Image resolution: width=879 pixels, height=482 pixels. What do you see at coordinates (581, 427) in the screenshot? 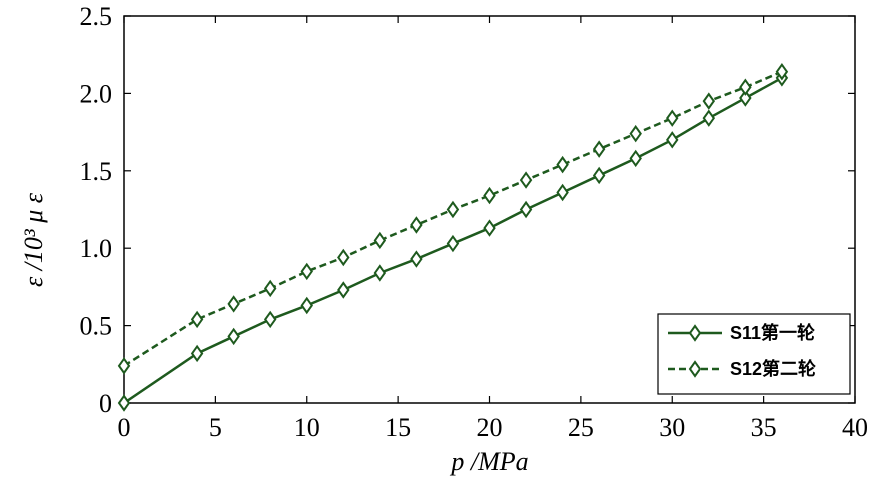
I see `x-tick-label: 25` at bounding box center [581, 427].